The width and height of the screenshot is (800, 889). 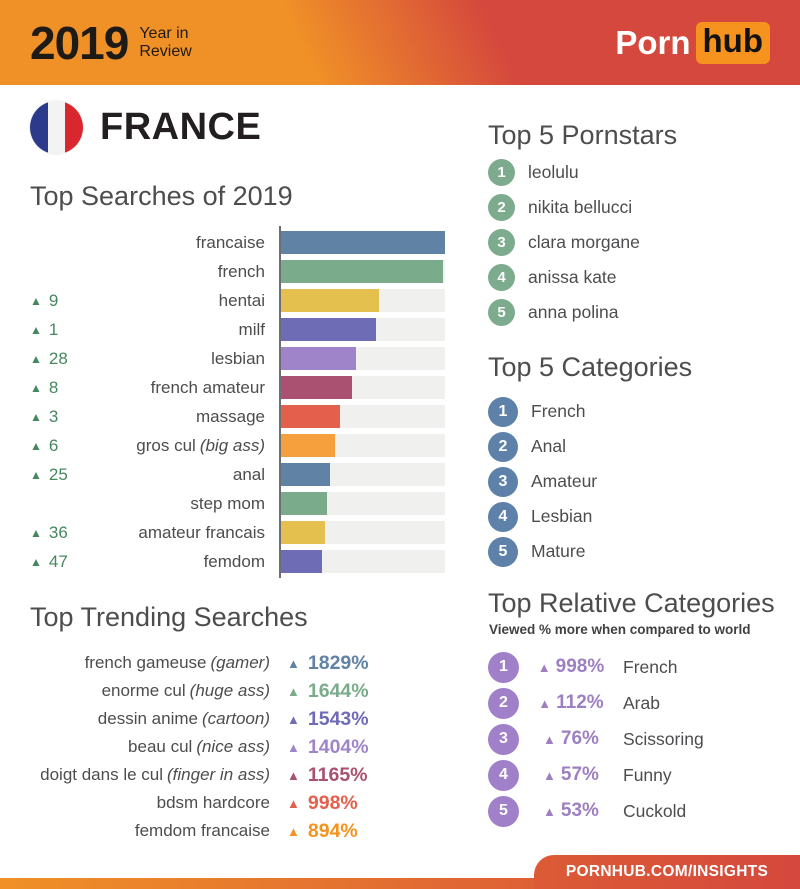 I want to click on relative-category-name: Arab, so click(x=641, y=702).